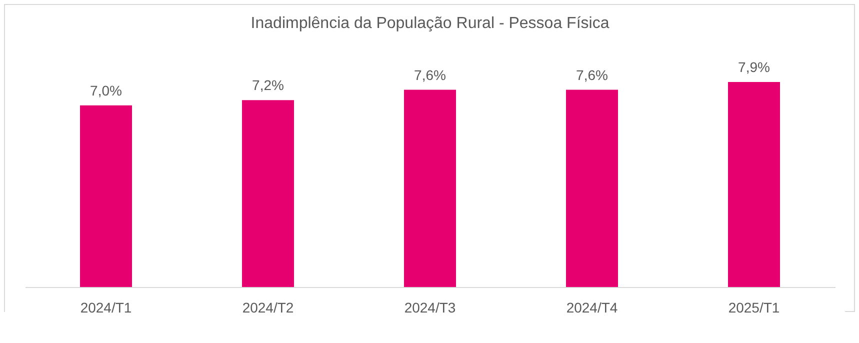 The image size is (859, 343). What do you see at coordinates (268, 85) in the screenshot?
I see `data-label: 7,2%` at bounding box center [268, 85].